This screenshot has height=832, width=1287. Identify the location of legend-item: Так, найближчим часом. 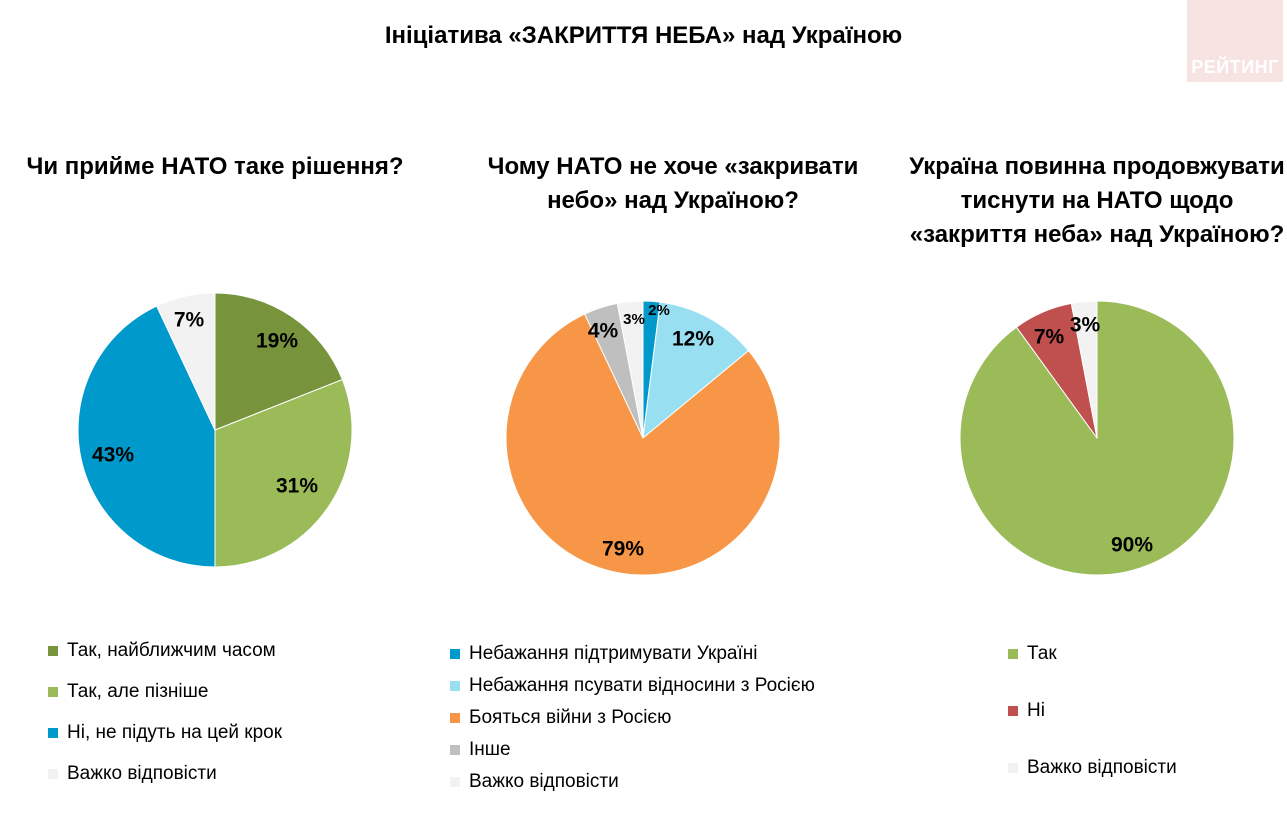
(162, 651).